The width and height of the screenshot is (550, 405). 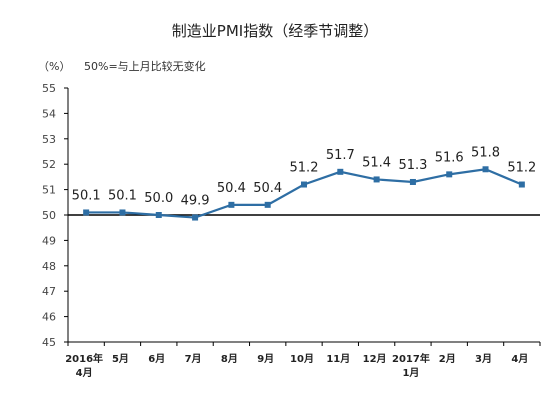 What do you see at coordinates (49, 317) in the screenshot?
I see `y-tick-label: 46` at bounding box center [49, 317].